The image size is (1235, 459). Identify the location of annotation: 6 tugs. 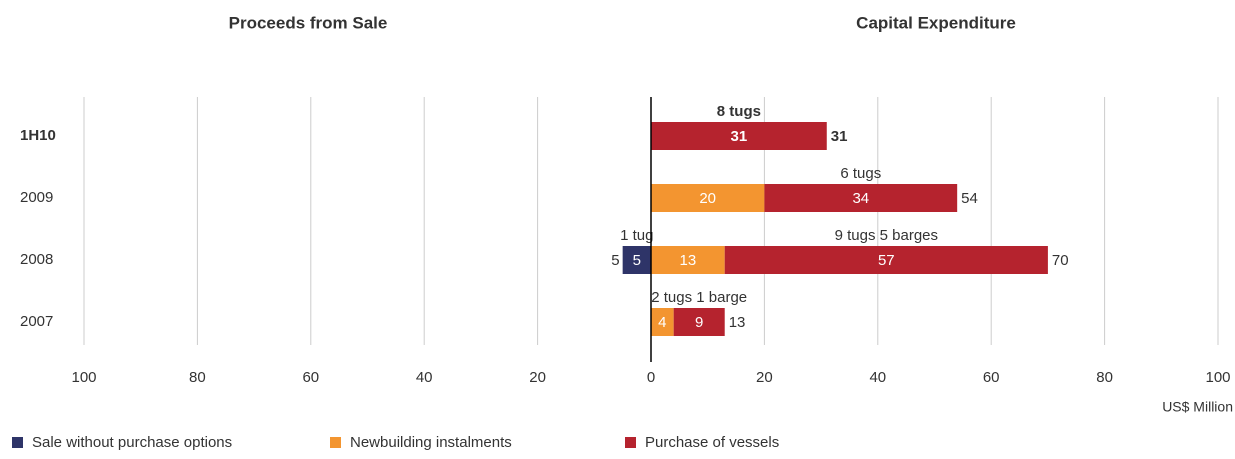
(860, 173).